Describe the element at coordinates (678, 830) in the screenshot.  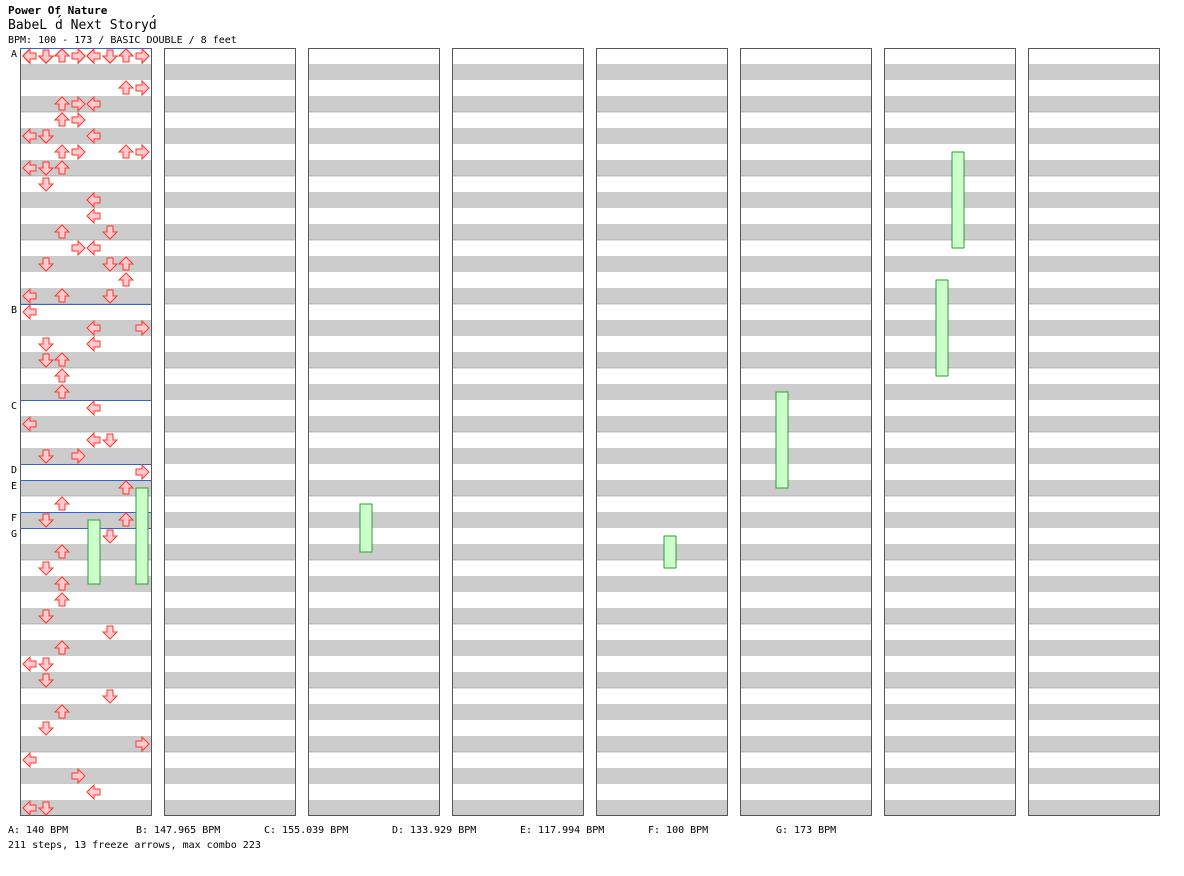
I see `legend-section-f: F: 100 BPM` at that location.